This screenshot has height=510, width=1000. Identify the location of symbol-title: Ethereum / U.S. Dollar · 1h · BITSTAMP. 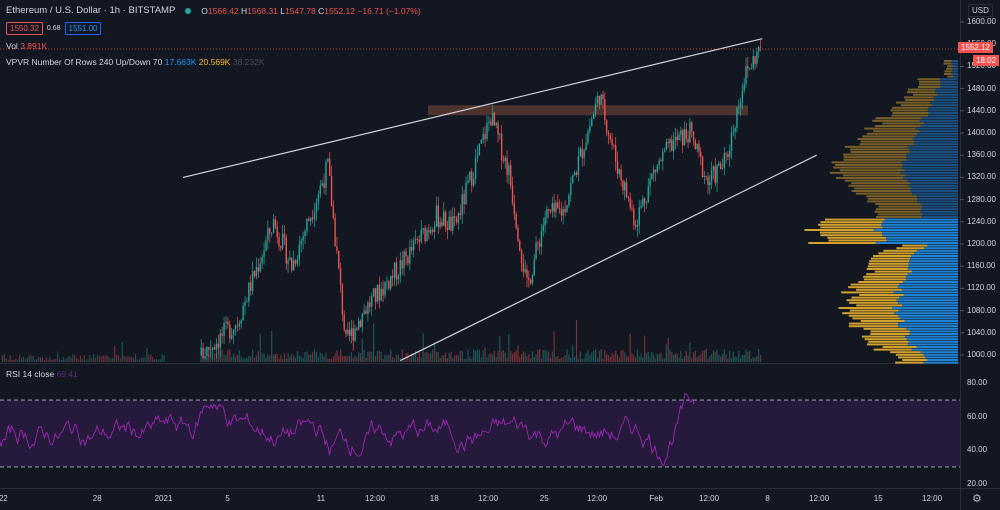
(91, 10).